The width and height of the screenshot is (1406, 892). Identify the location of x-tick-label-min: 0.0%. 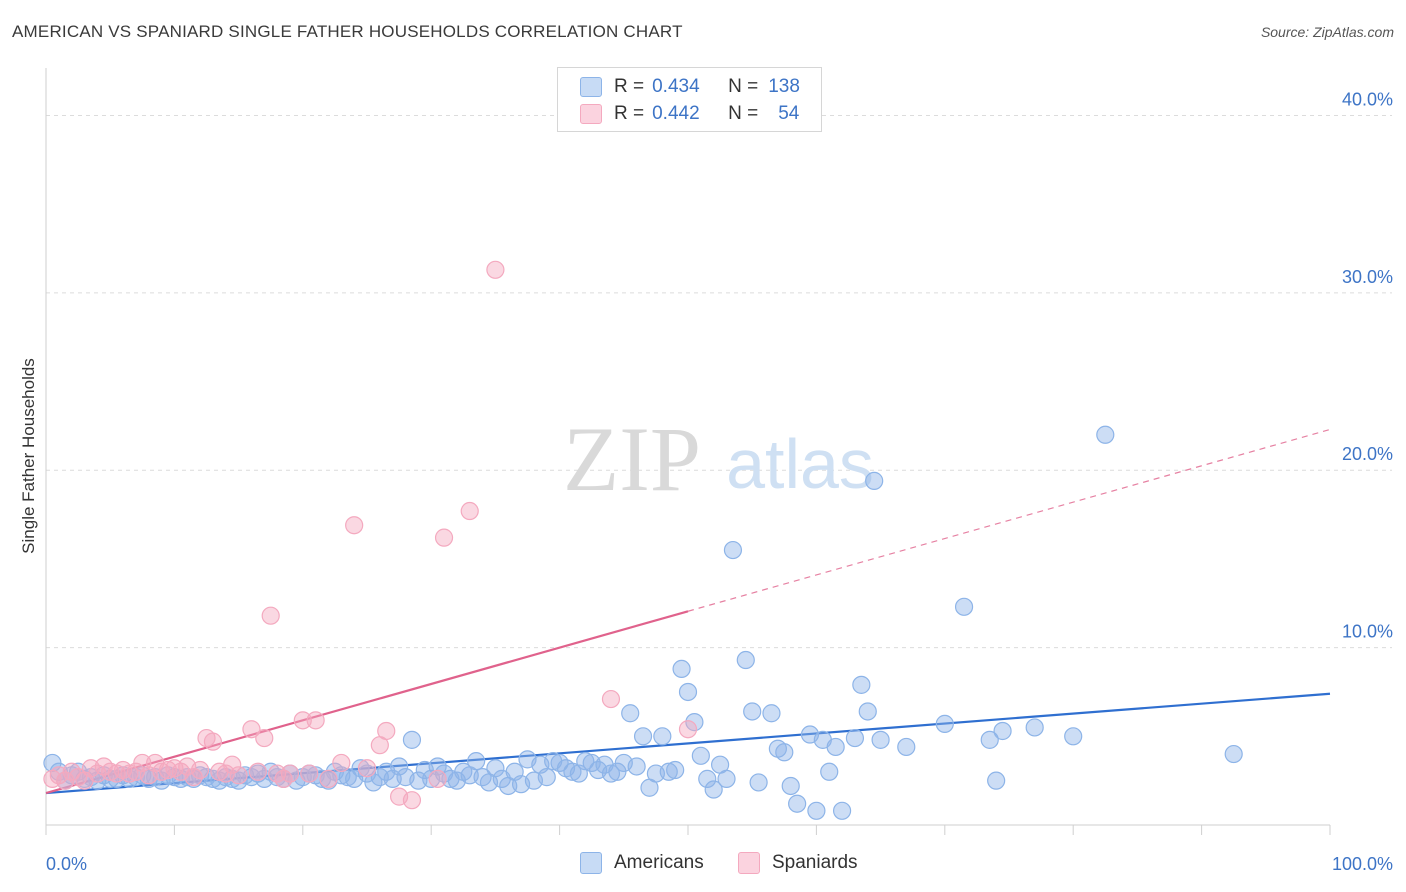
(66, 864).